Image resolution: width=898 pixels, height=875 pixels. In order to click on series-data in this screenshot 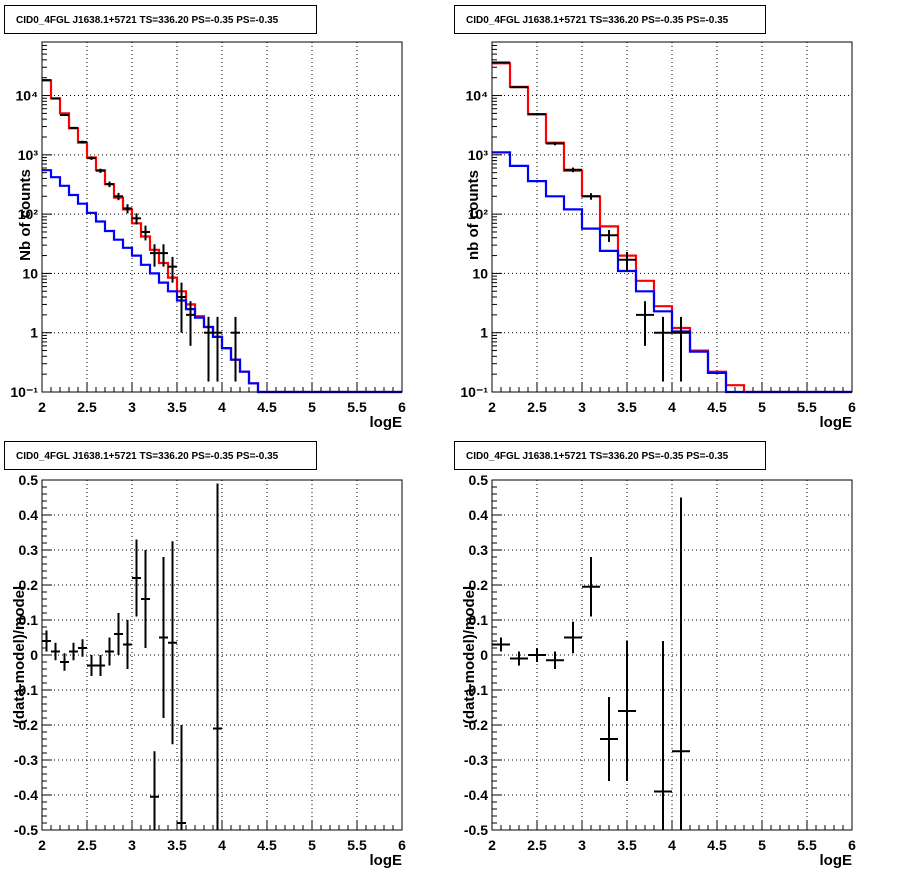, I will do `click(591, 221)`.